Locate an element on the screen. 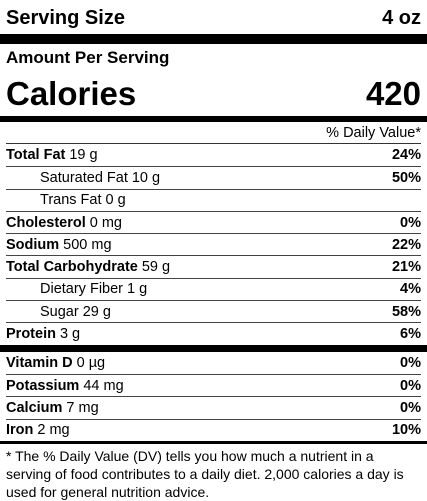  nutrient-amount: 0 mg is located at coordinates (106, 222).